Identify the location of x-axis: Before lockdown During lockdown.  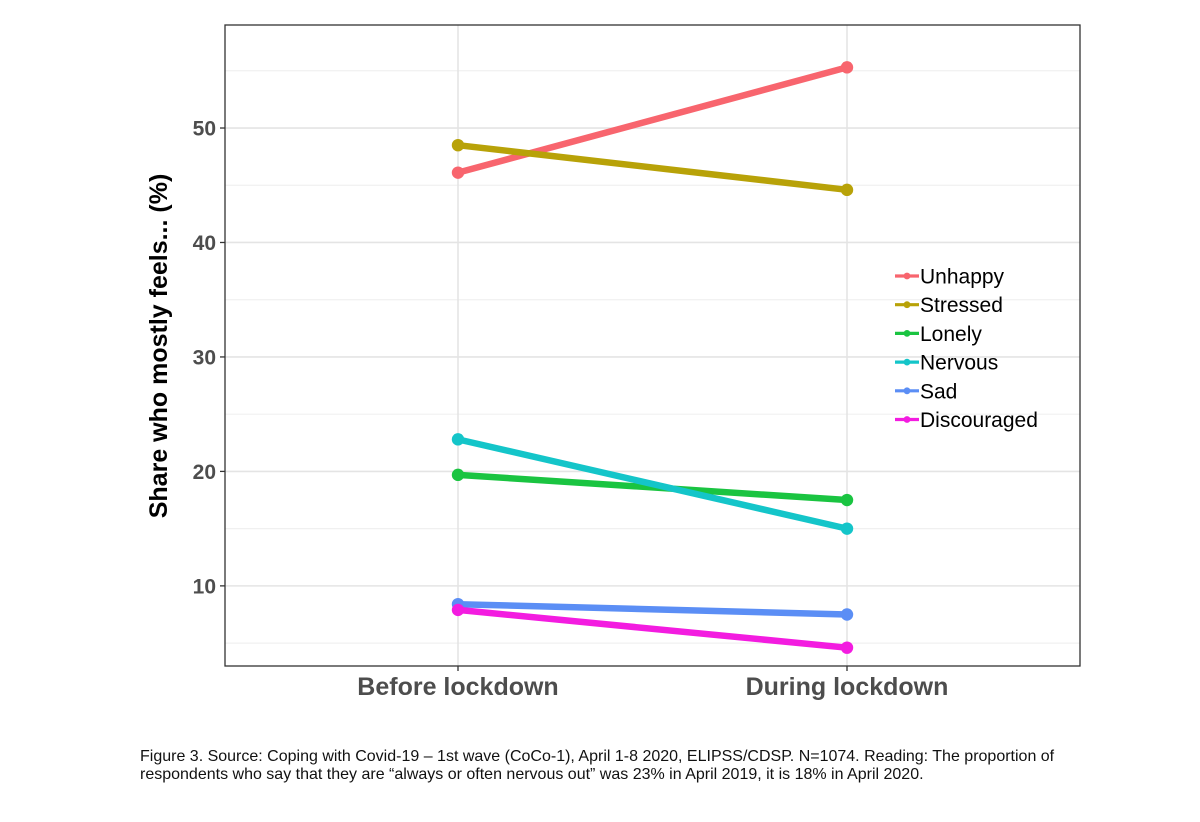
(652, 683).